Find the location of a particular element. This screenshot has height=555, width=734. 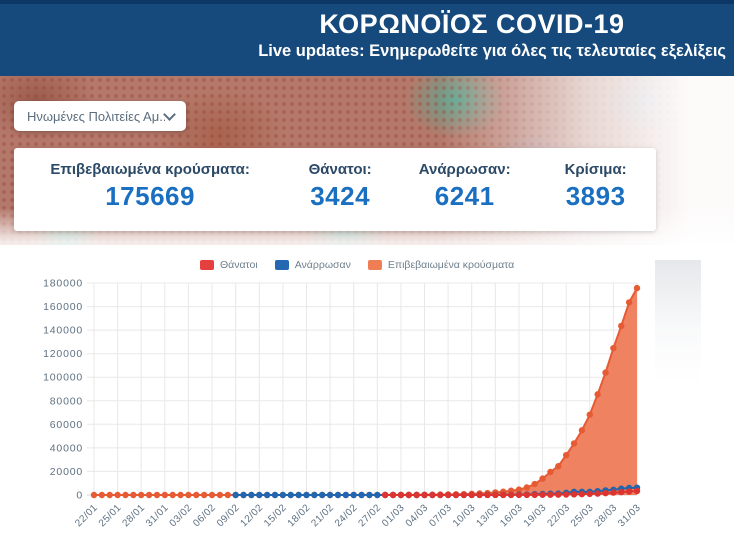

stat-label: Επιβεβαιωμένα κρούσματα: is located at coordinates (150, 169).